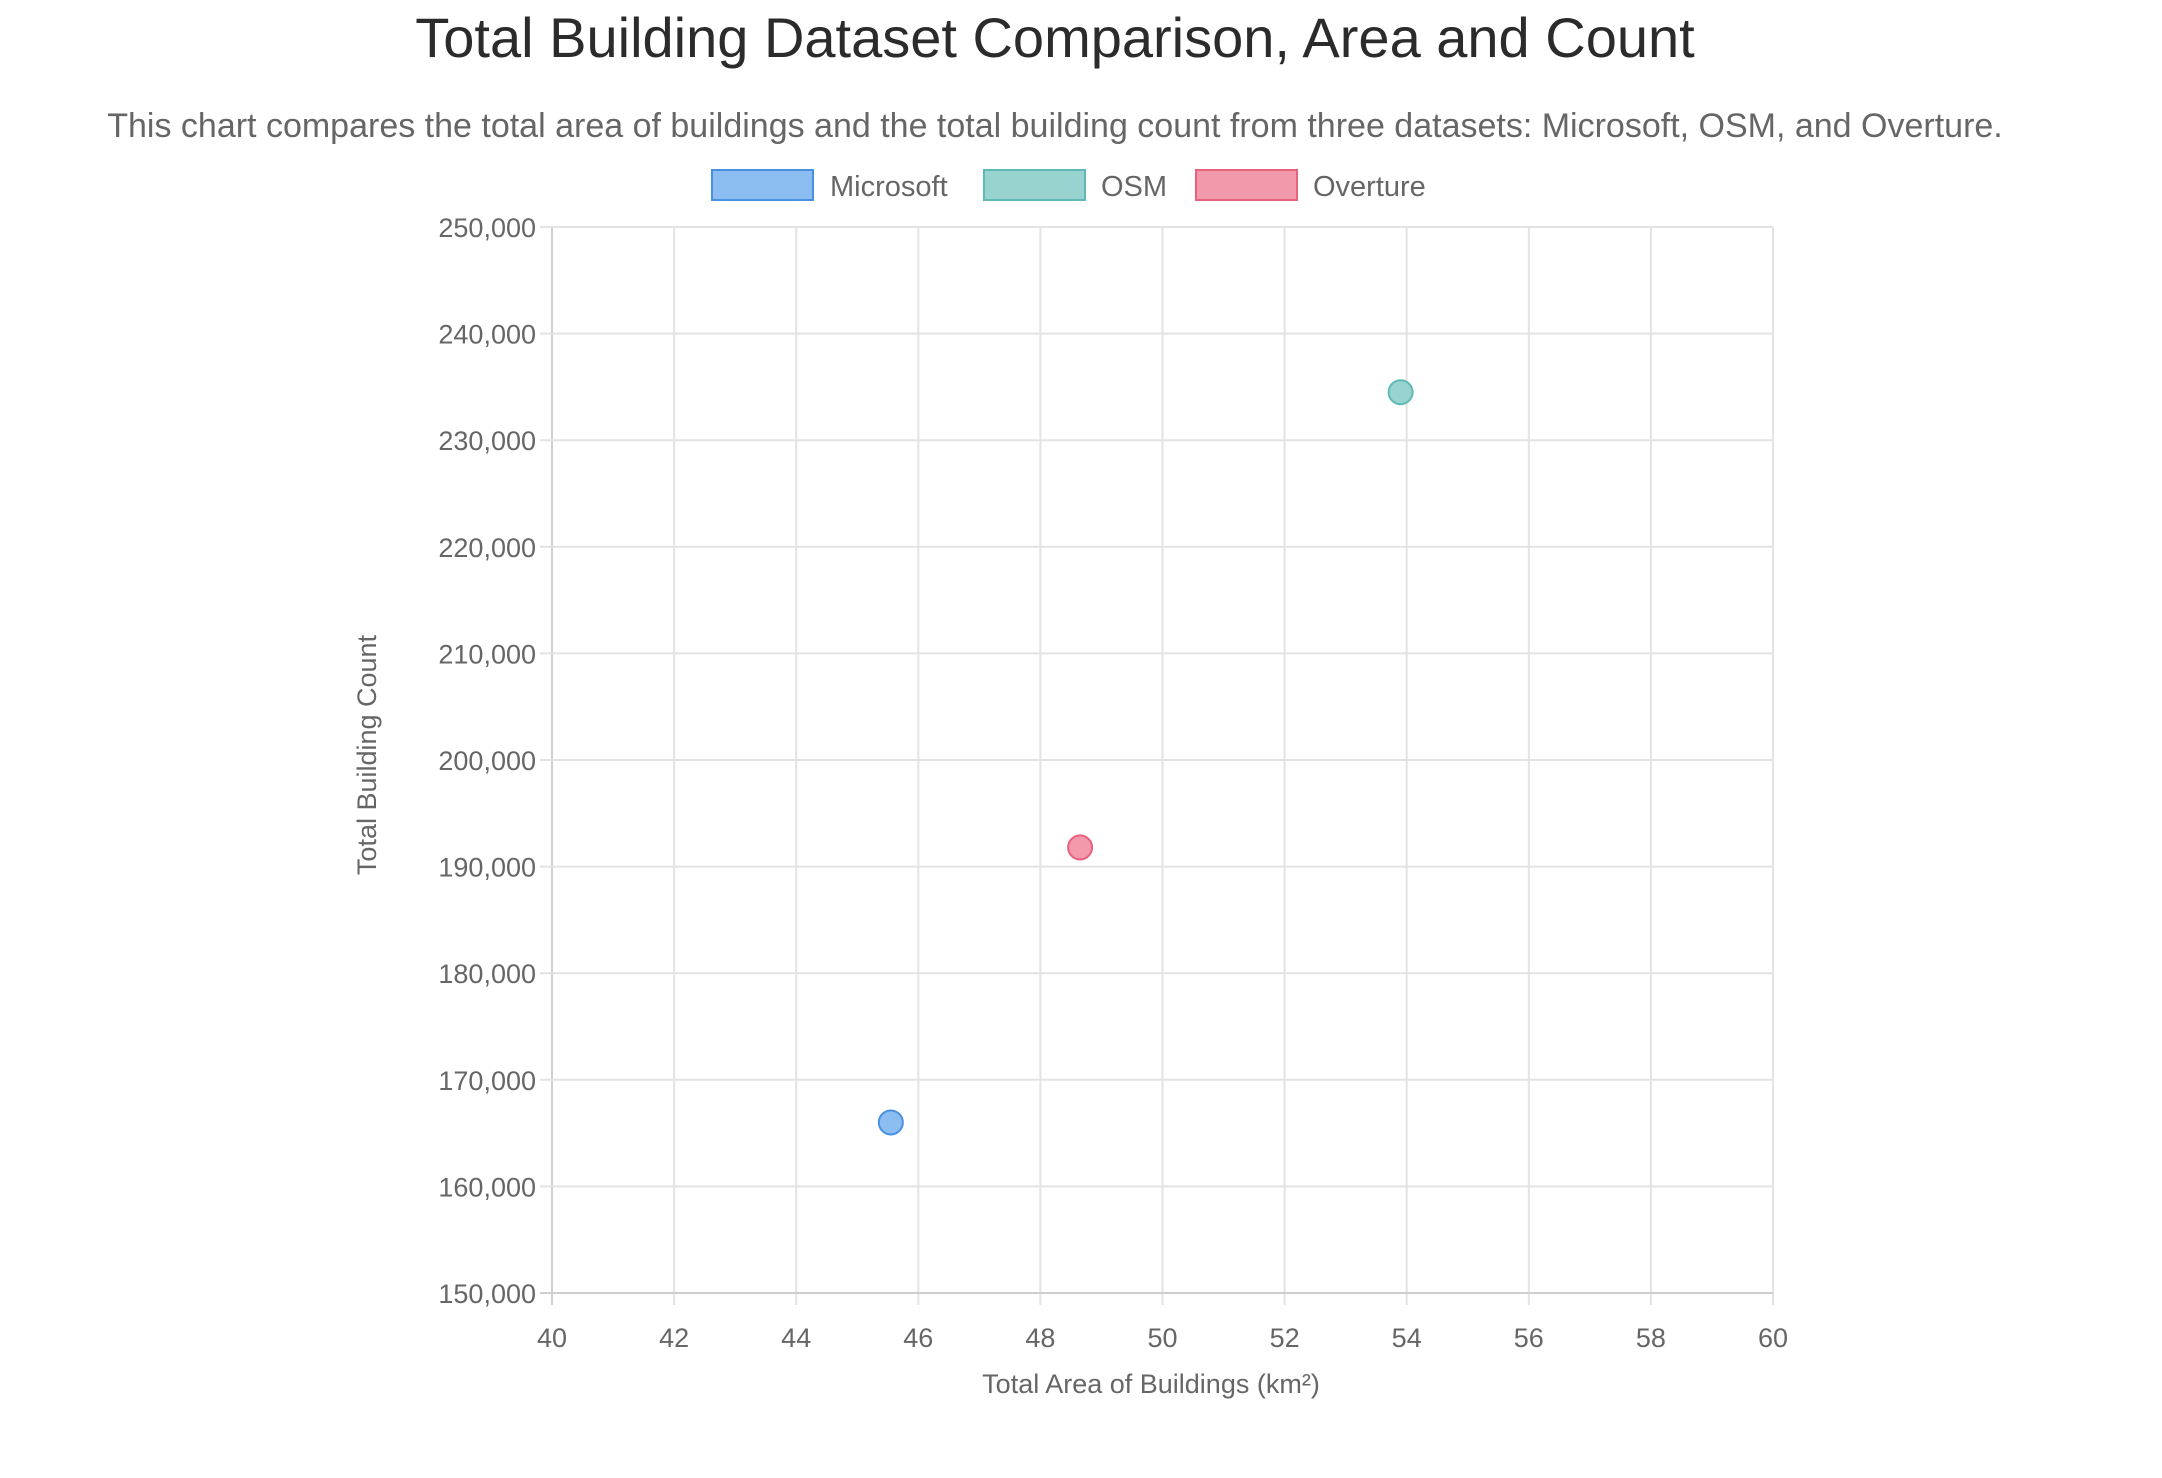  What do you see at coordinates (889, 187) in the screenshot?
I see `legend-label: Microsoft` at bounding box center [889, 187].